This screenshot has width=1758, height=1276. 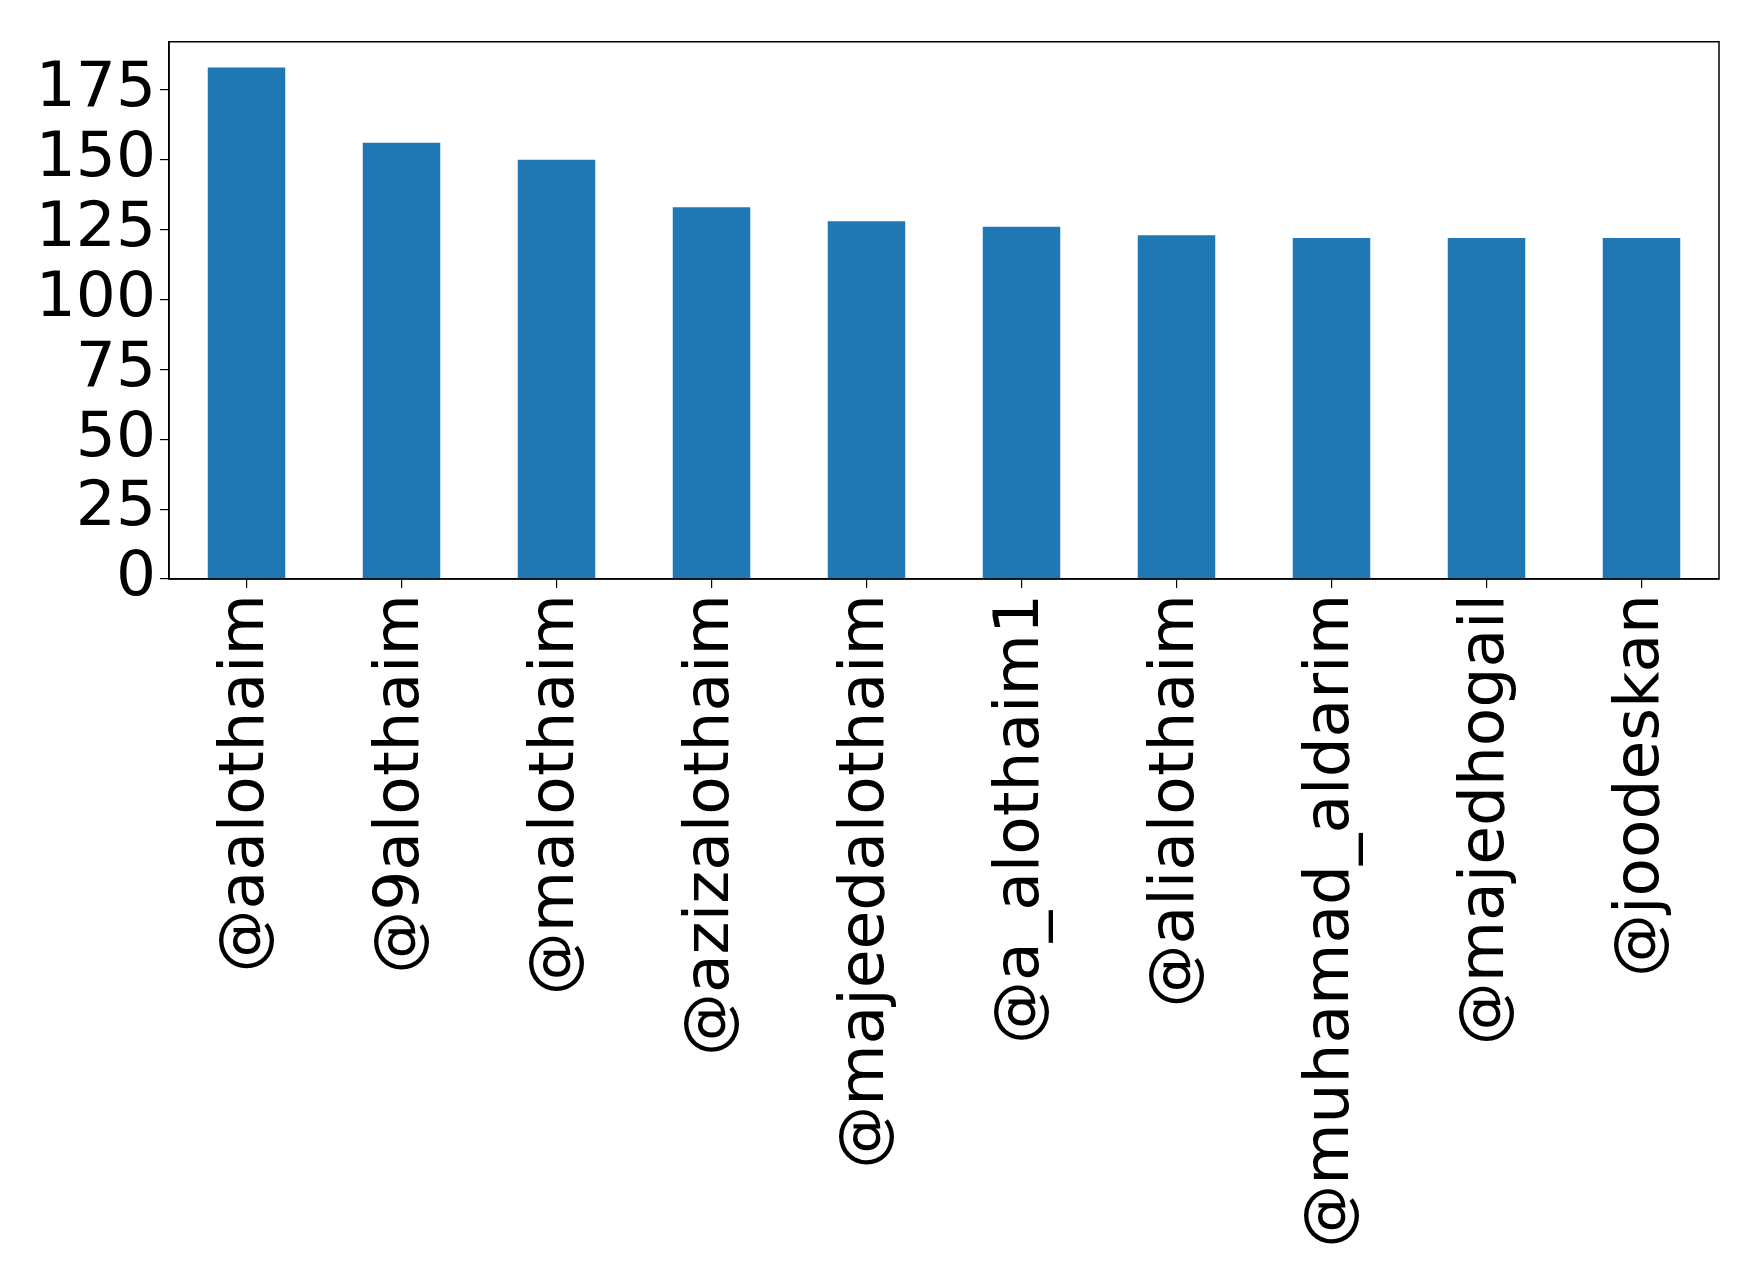 I want to click on x-tick-label: @majedhogail, so click(x=1481, y=820).